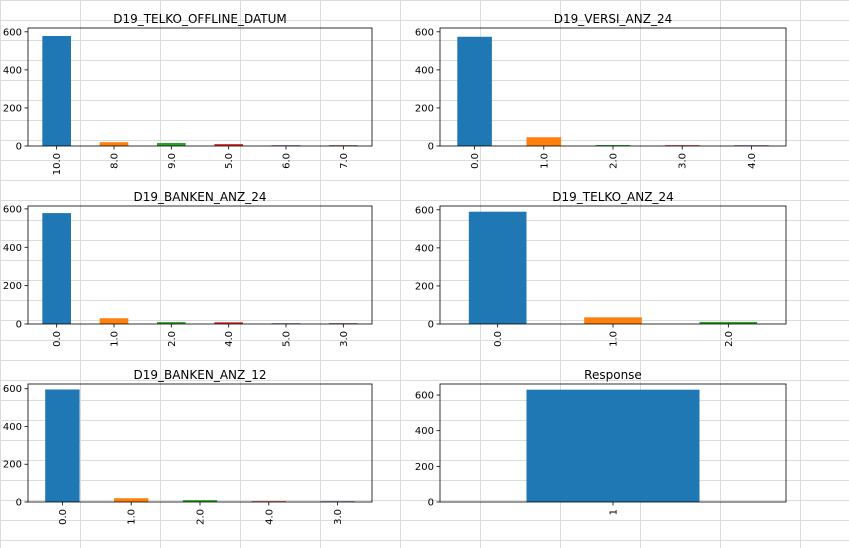 The height and width of the screenshot is (548, 849). I want to click on x-tick-label: 6.0, so click(287, 161).